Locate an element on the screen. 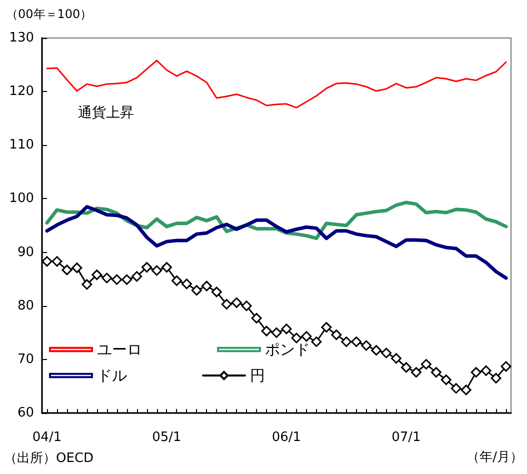 The image size is (527, 474). y-tick-label: 60 is located at coordinates (25, 413).